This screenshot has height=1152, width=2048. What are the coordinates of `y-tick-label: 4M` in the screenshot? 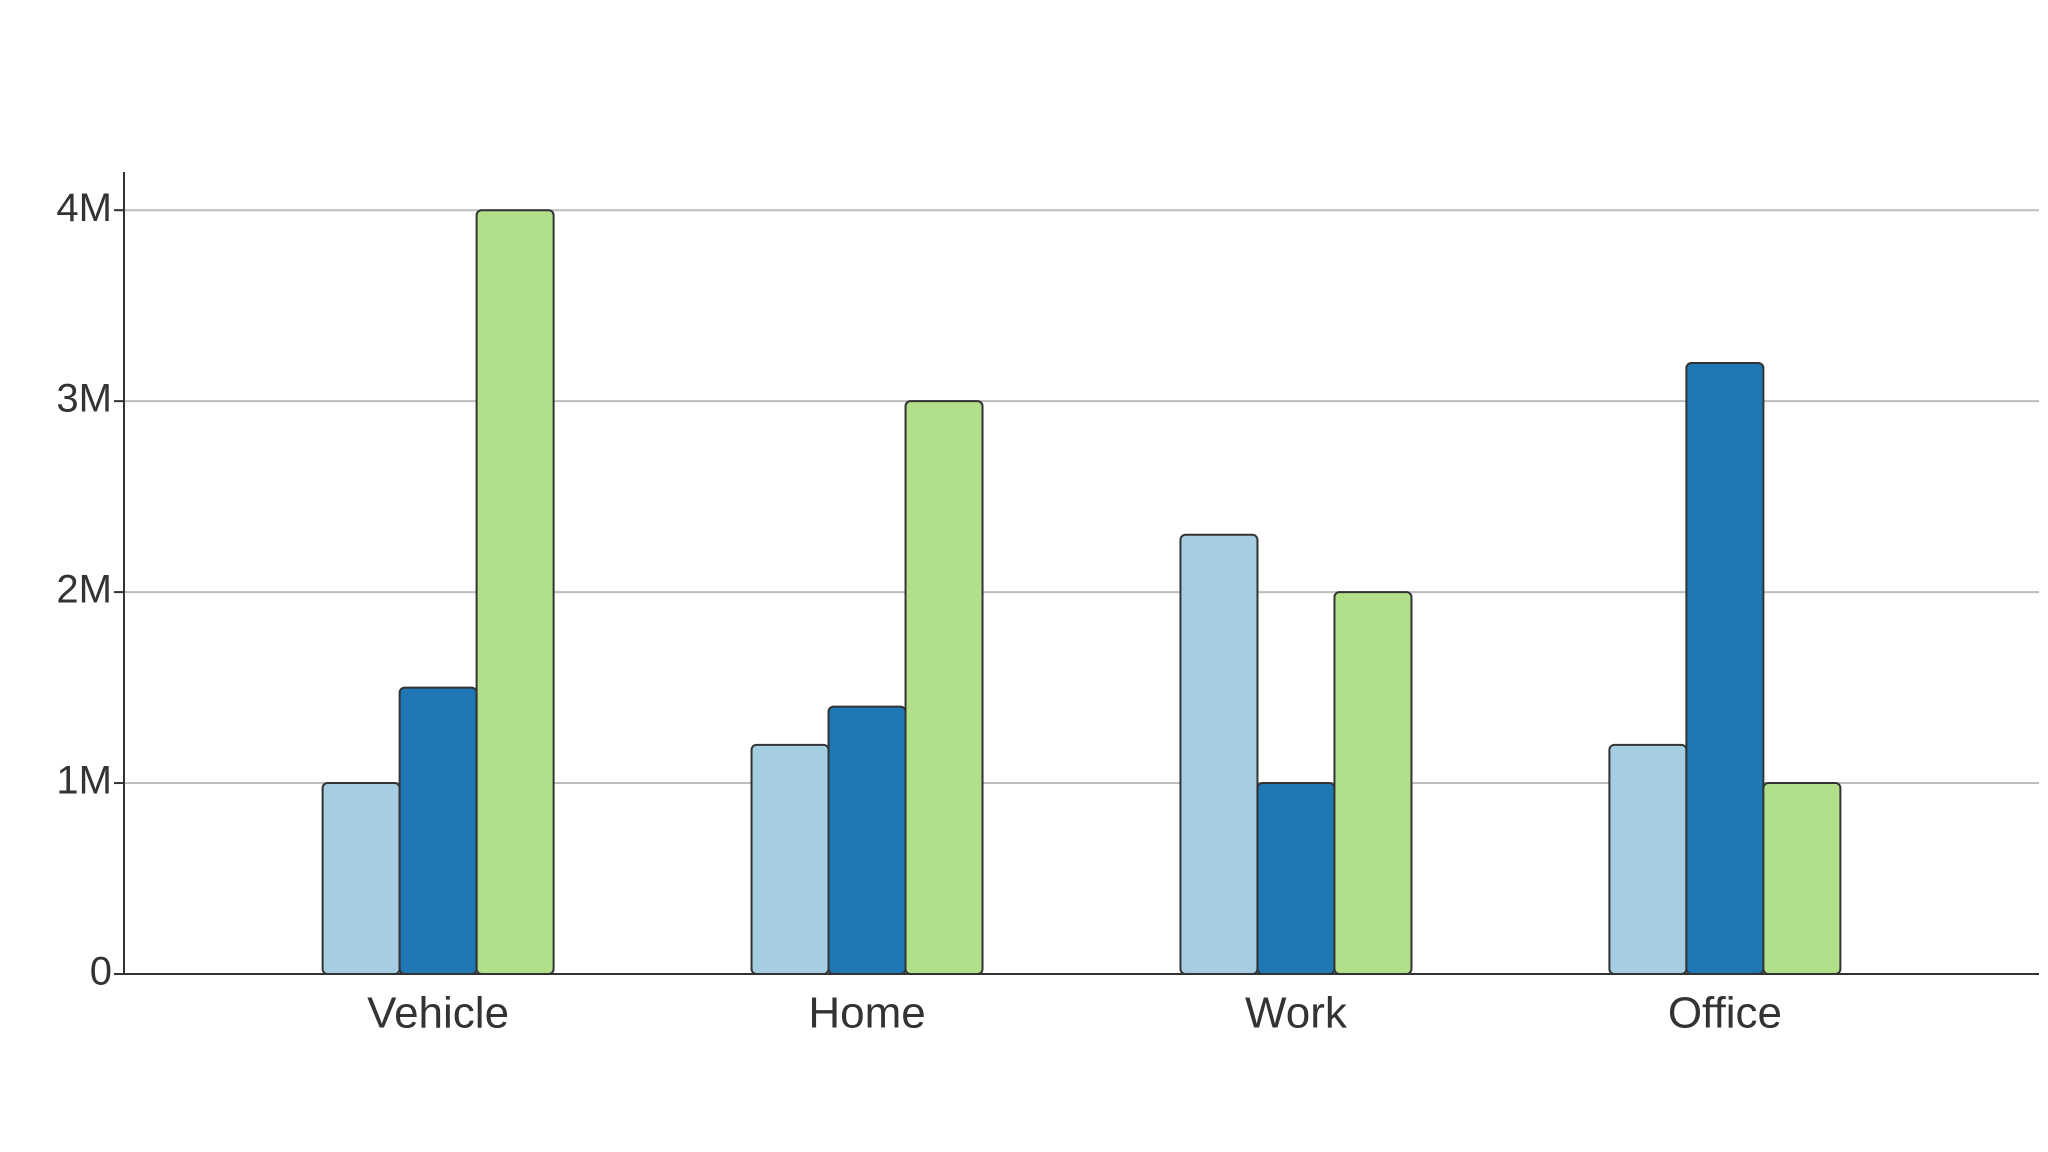 It's located at (84, 208).